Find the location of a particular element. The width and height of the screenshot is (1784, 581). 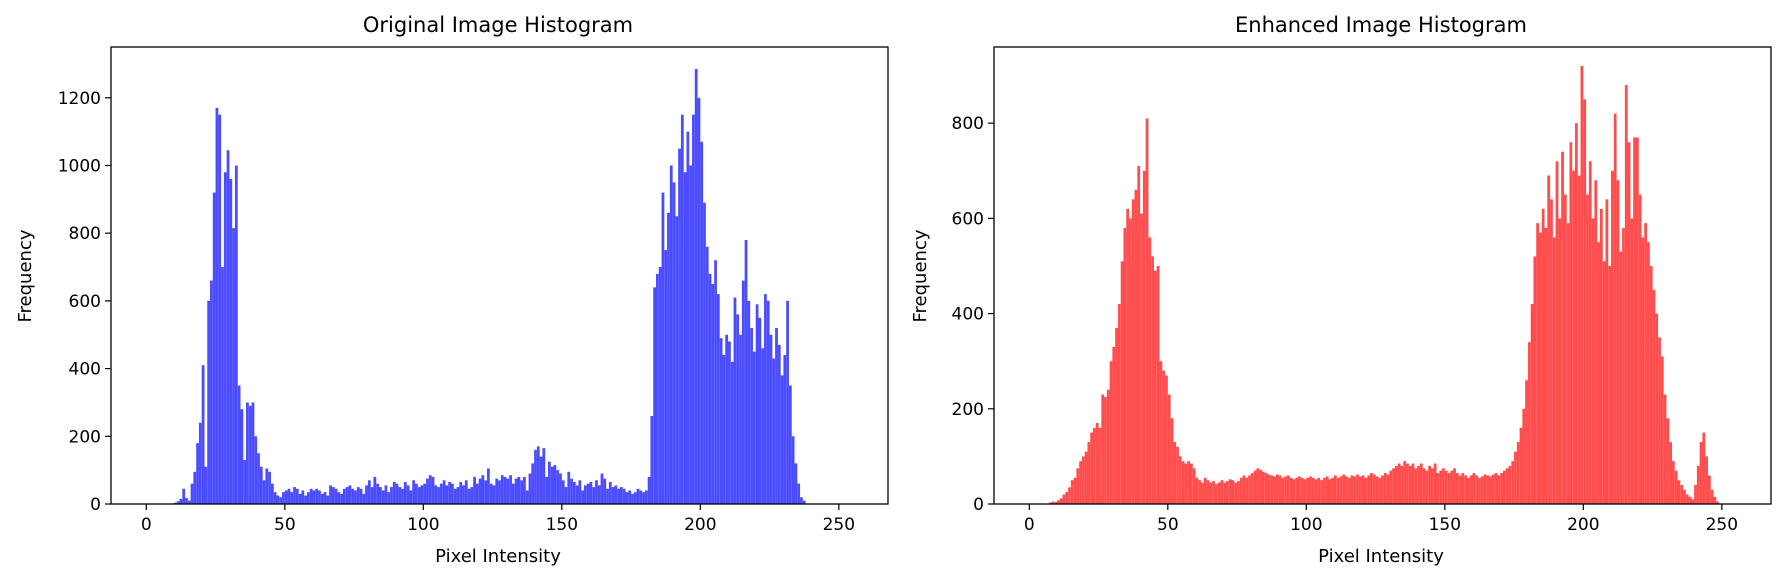

x-tick-label: 250 is located at coordinates (839, 525).